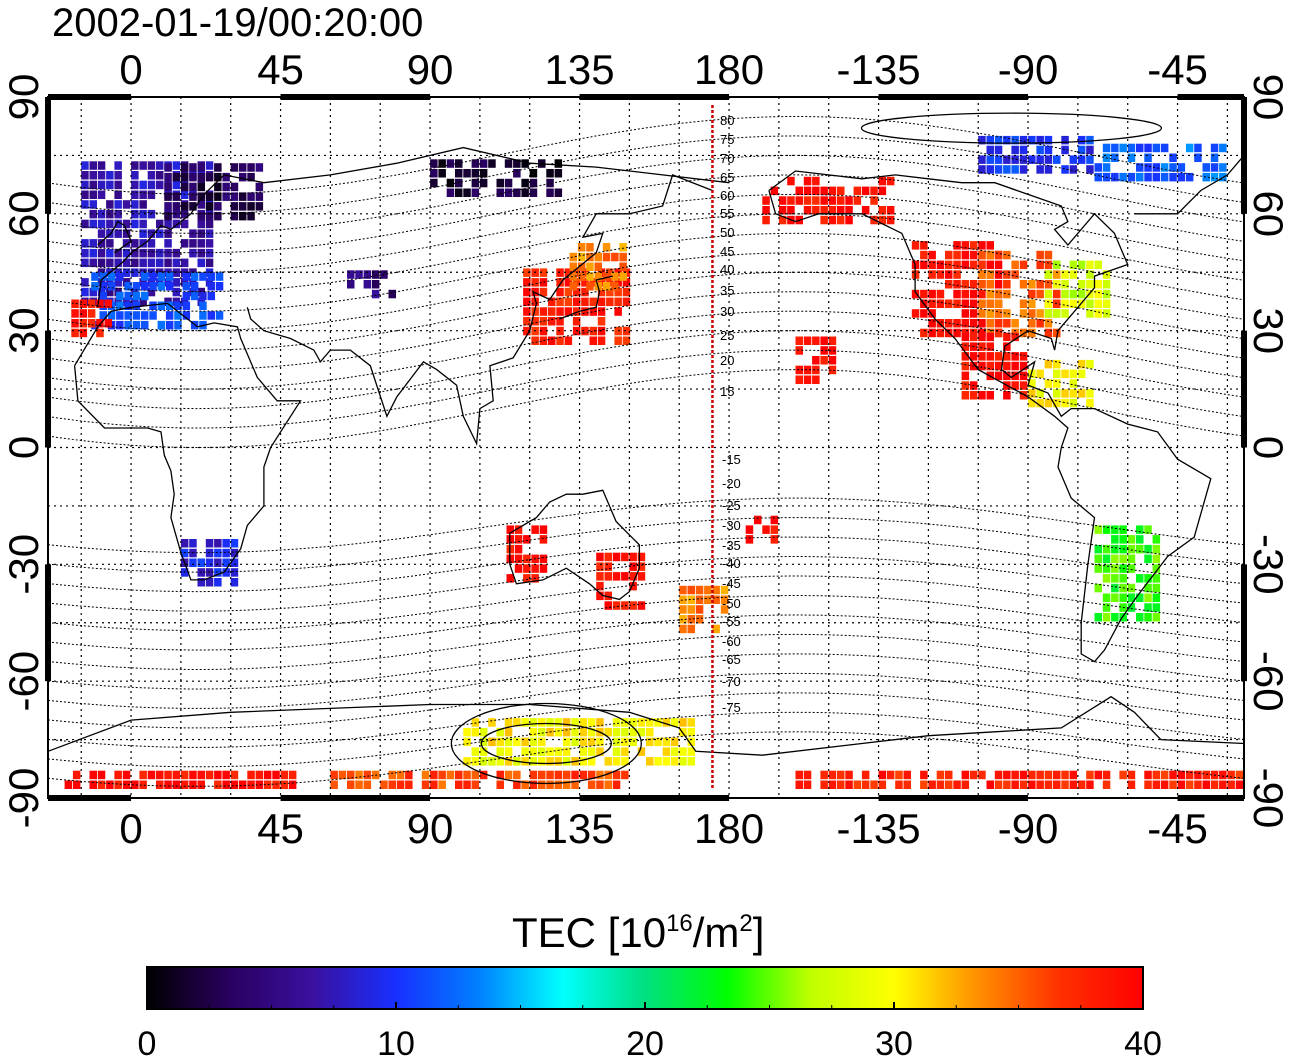 Image resolution: width=1292 pixels, height=1057 pixels. What do you see at coordinates (894, 1041) in the screenshot?
I see `colorbar-tick-label: 30` at bounding box center [894, 1041].